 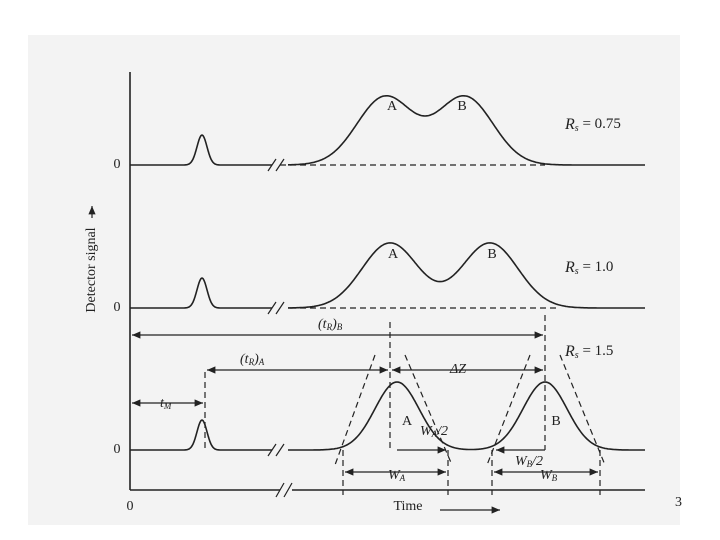 I want to click on resolution-label: Rs = 1.5, so click(x=588, y=352).